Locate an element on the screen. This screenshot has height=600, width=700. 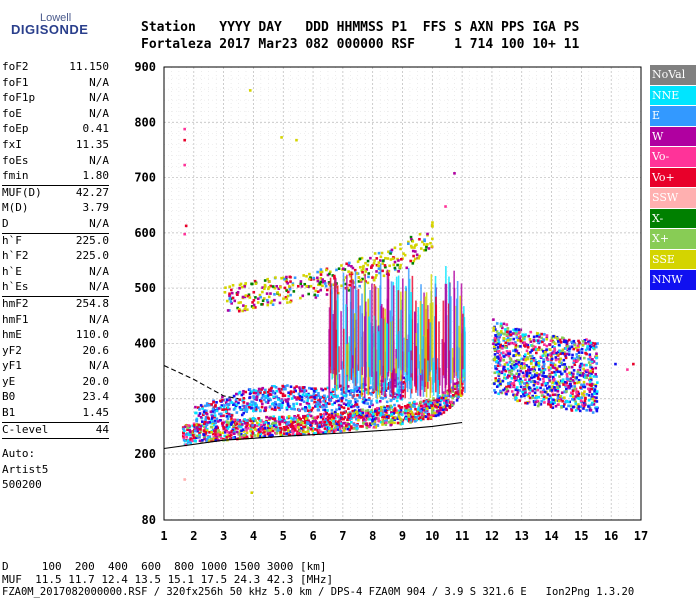
echo-outlier is located at coordinates (184, 234).